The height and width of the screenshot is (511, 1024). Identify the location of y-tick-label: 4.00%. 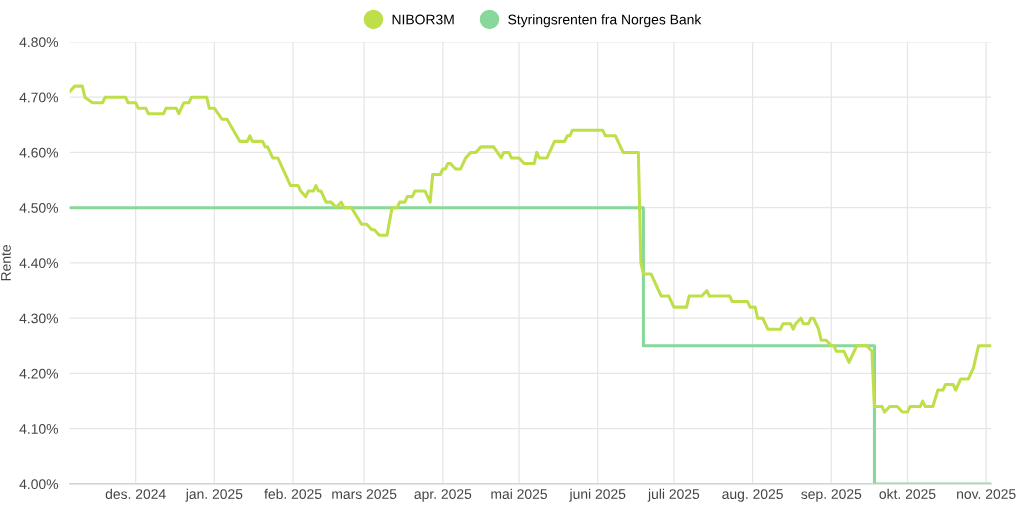
(39, 484).